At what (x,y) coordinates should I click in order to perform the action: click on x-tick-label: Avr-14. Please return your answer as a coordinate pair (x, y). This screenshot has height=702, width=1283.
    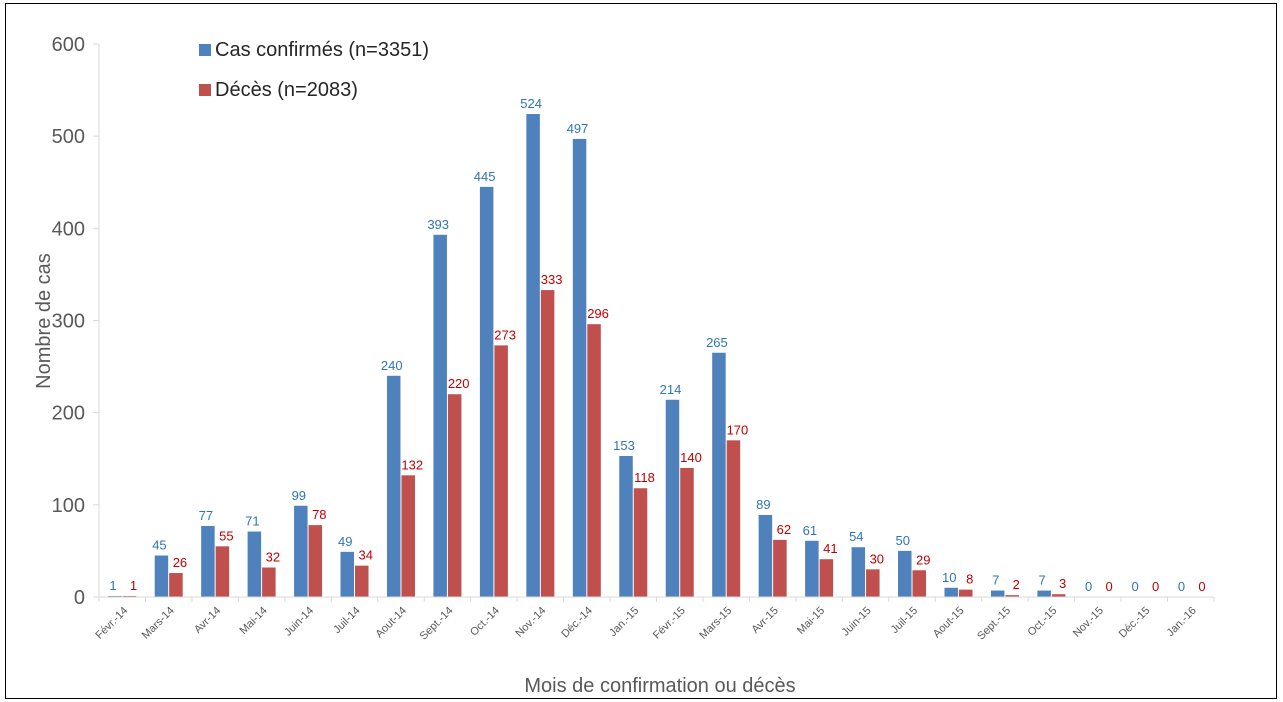
    Looking at the image, I should click on (207, 620).